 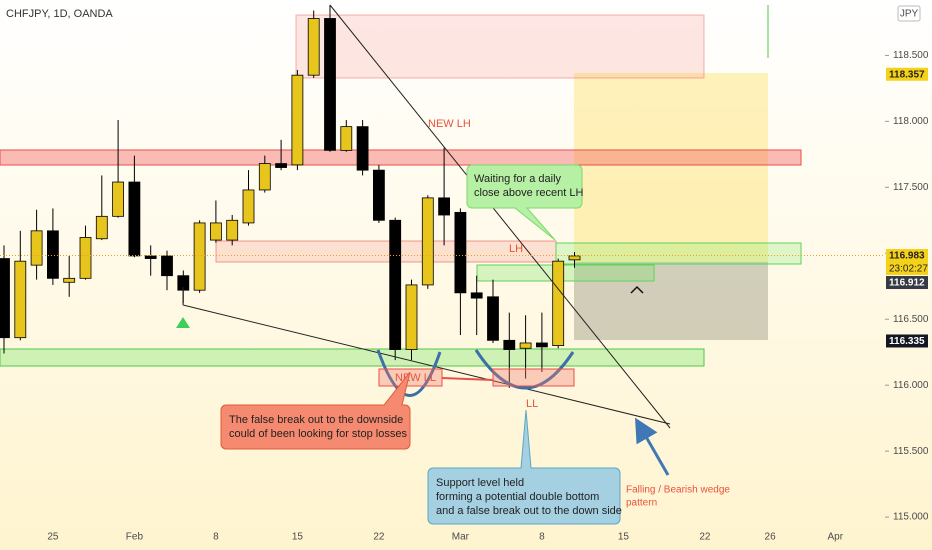 What do you see at coordinates (565, 273) in the screenshot?
I see `entry-zone` at bounding box center [565, 273].